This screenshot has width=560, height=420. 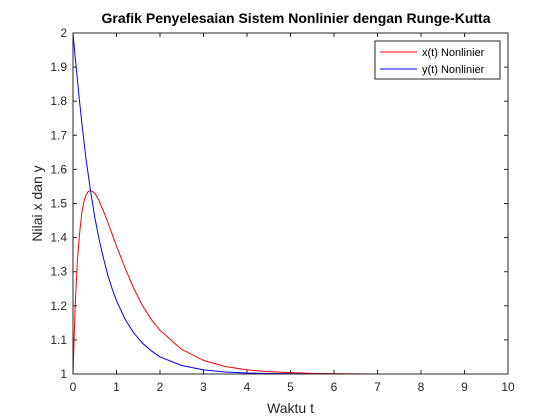 What do you see at coordinates (290, 408) in the screenshot?
I see `x-axis-label: Waktu t` at bounding box center [290, 408].